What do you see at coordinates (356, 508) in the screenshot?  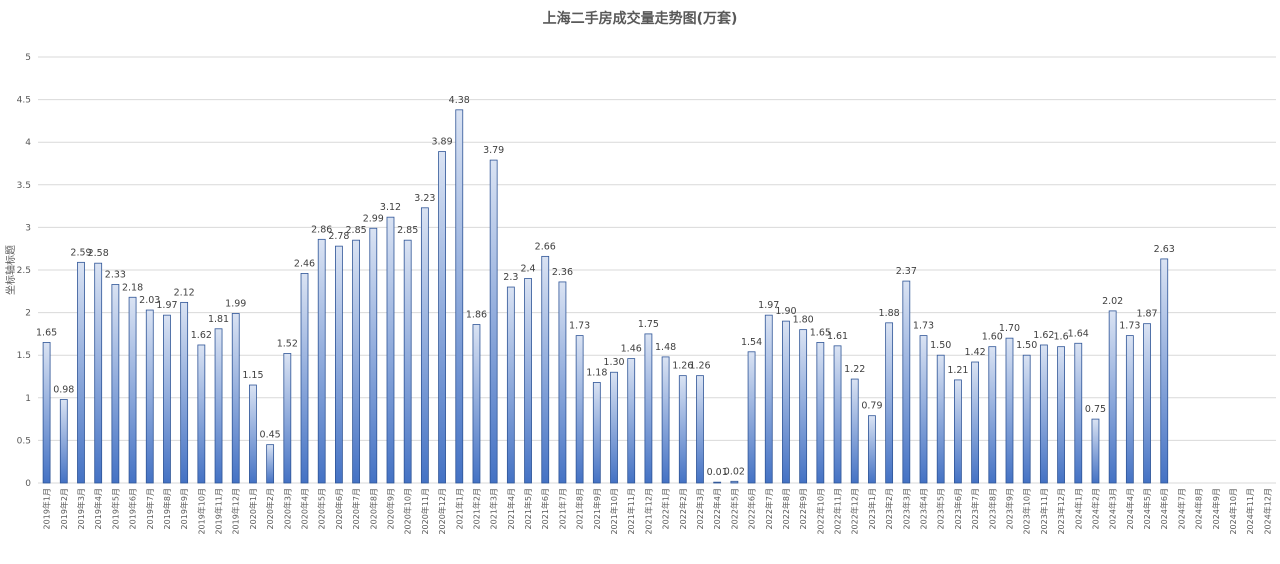 I see `x-tick-label: 2020年7月` at bounding box center [356, 508].